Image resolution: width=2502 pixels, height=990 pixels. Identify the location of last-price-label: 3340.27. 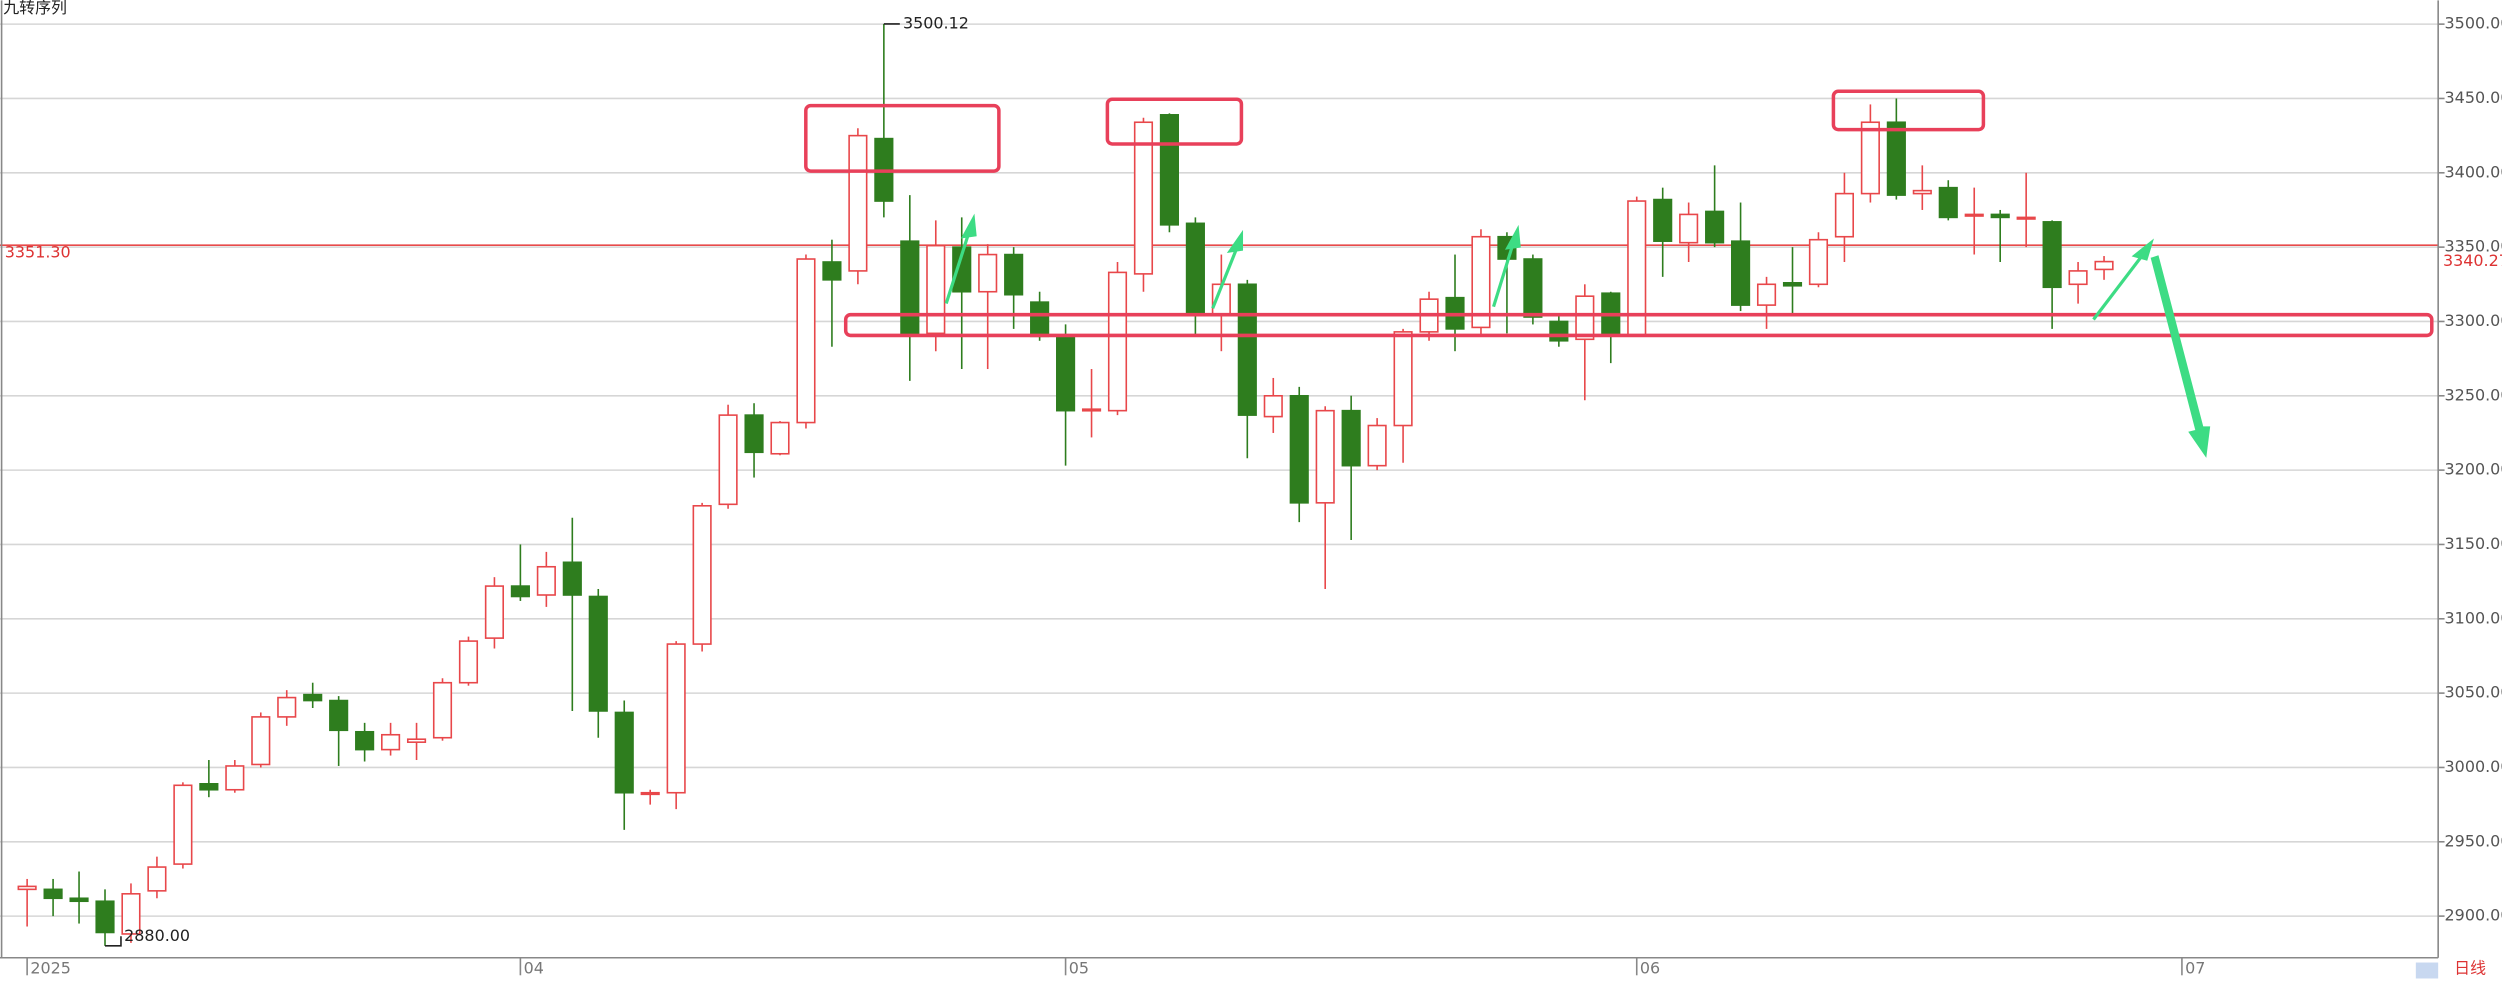
(2472, 260).